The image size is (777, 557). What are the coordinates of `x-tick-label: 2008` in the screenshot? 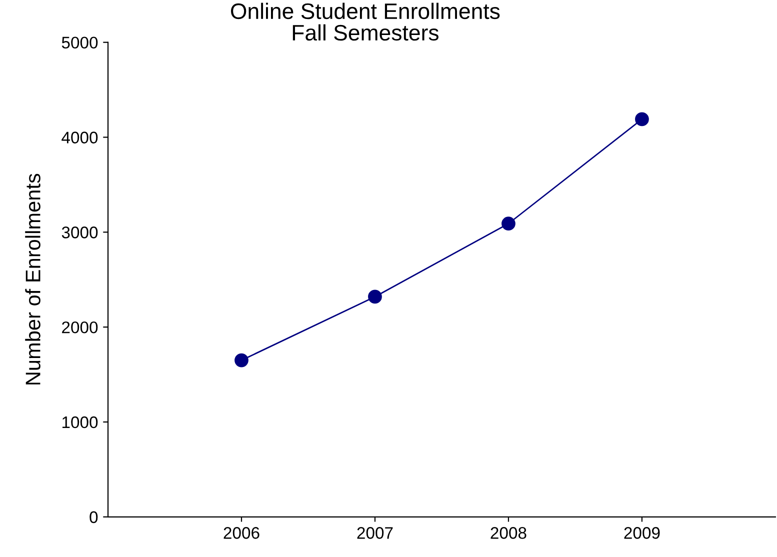 It's located at (508, 533).